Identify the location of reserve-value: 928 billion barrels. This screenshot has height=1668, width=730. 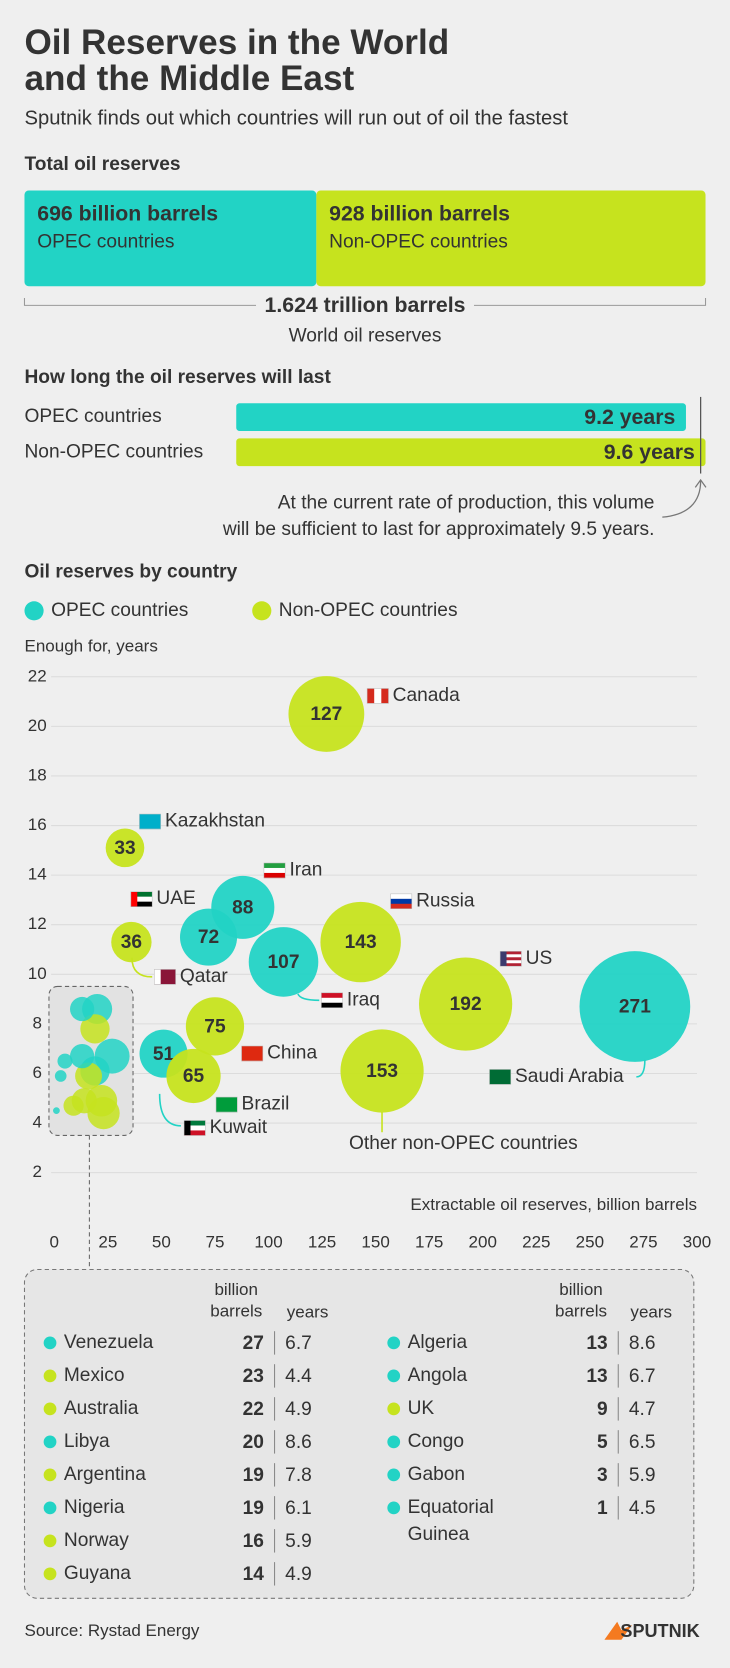
(419, 214).